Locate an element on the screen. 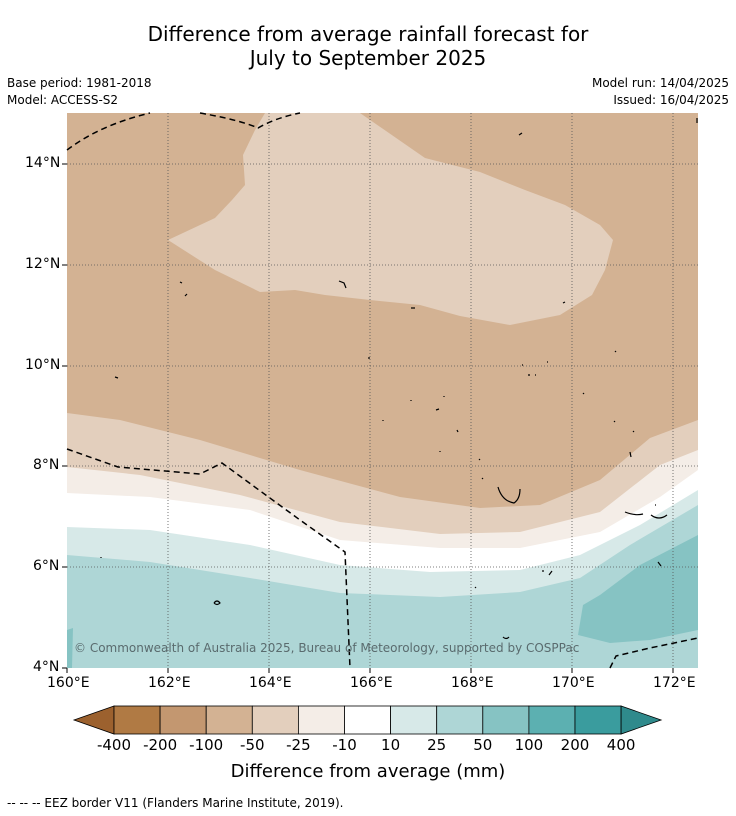 The height and width of the screenshot is (816, 736). eez-border-north is located at coordinates (250, 120).